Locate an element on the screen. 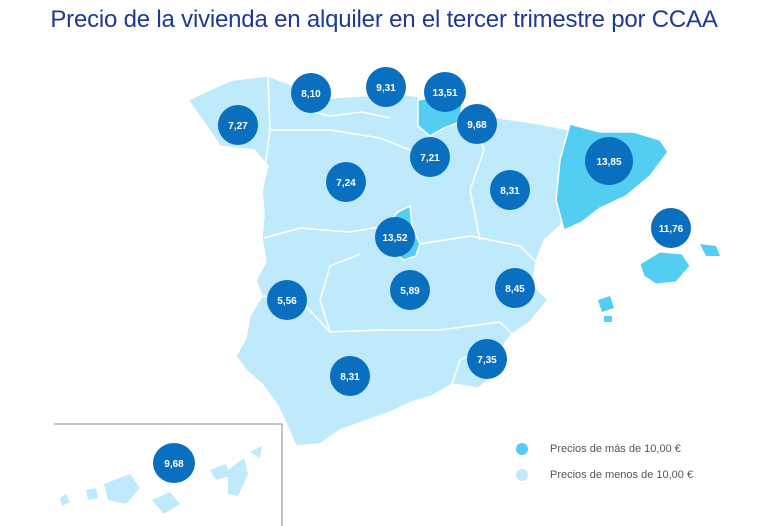  menorca-shape is located at coordinates (710, 250).